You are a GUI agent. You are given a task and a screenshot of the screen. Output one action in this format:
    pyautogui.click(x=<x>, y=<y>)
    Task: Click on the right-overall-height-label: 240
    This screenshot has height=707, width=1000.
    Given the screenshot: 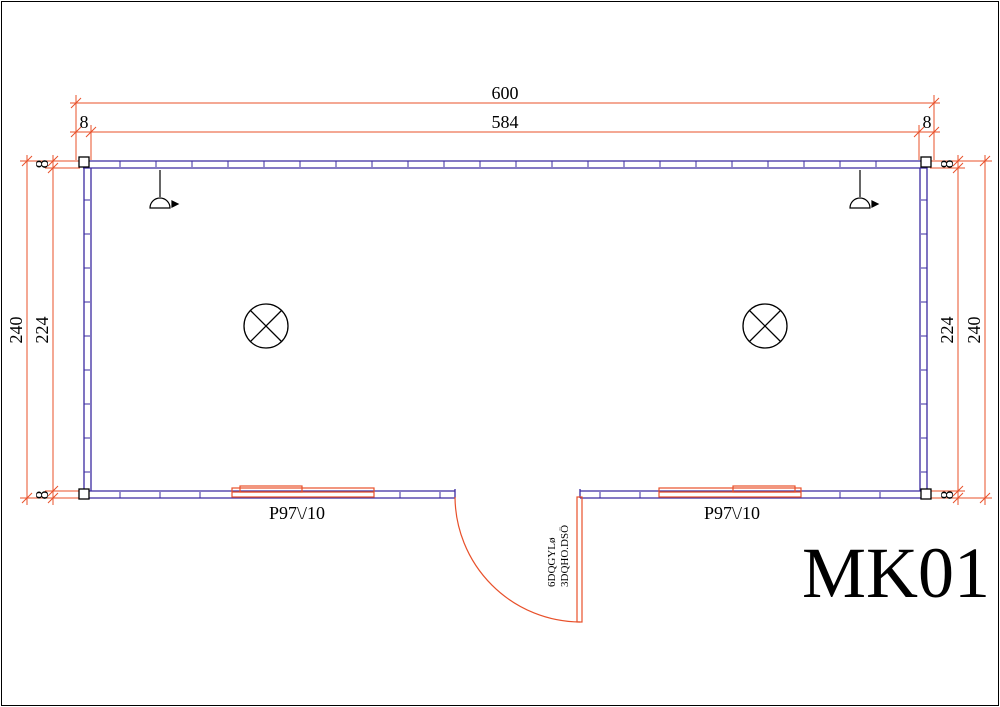 What is the action you would take?
    pyautogui.click(x=974, y=330)
    